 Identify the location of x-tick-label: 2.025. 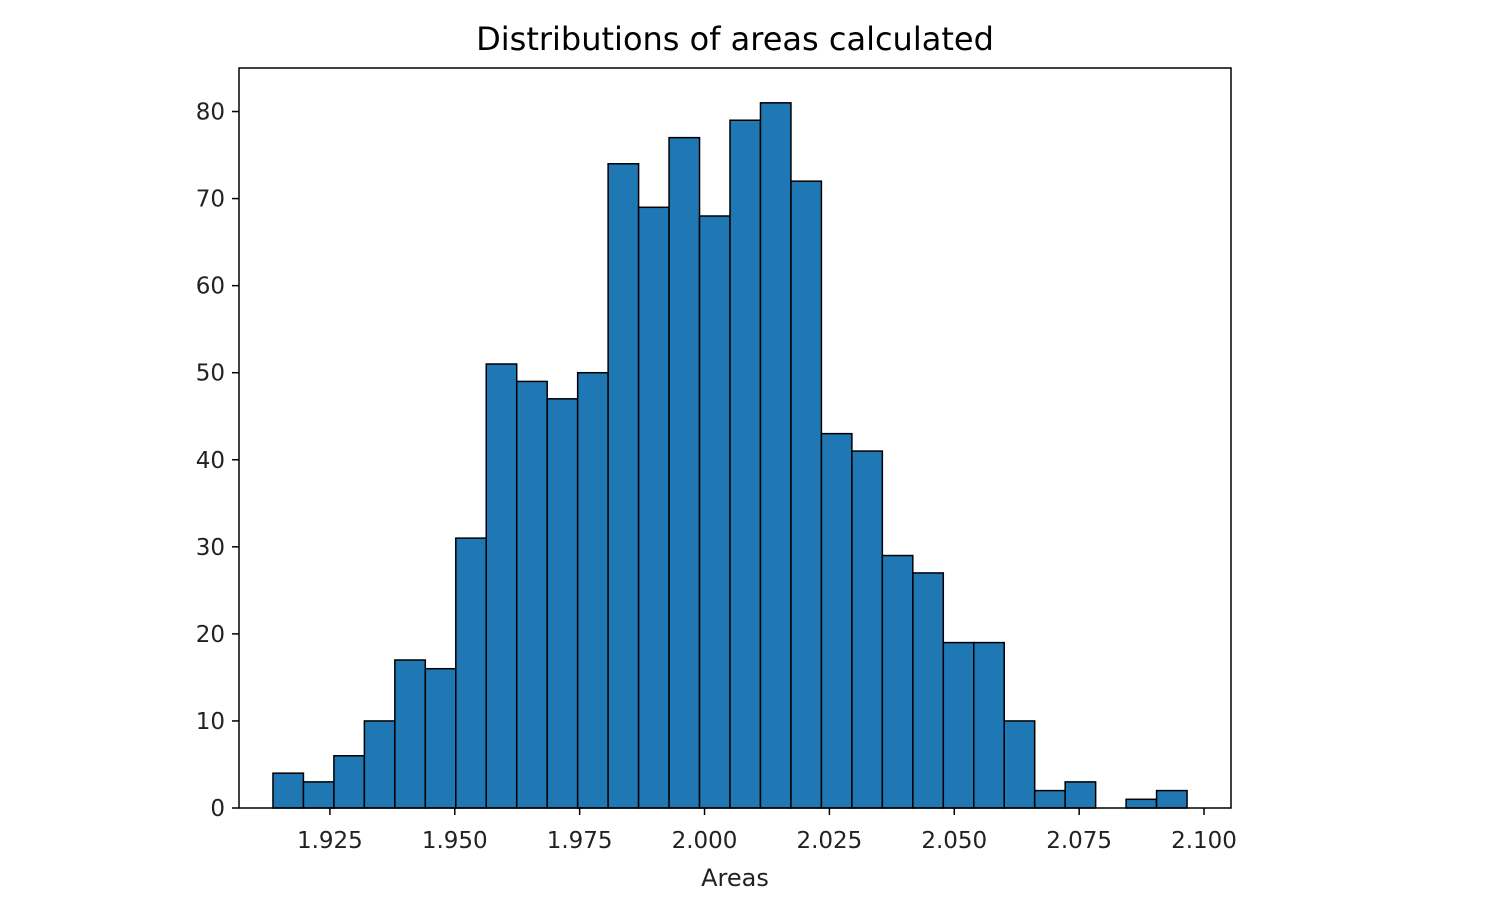
(829, 841).